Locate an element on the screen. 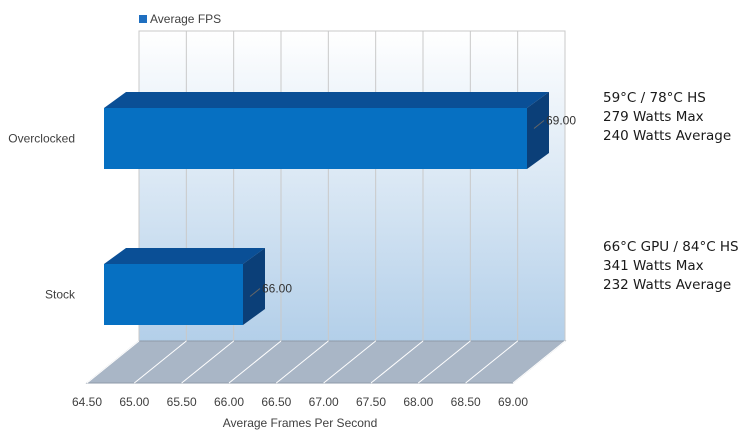  stock-avg-watts: 232 Watts Average is located at coordinates (667, 285).